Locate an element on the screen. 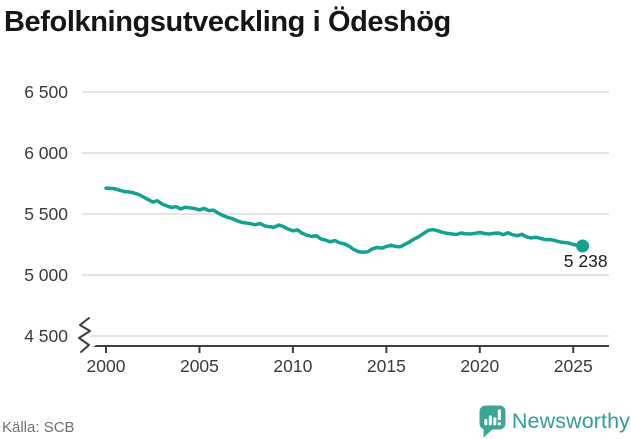 Image resolution: width=631 pixels, height=439 pixels. y-axis-tick-label: 6 500 is located at coordinates (46, 92).